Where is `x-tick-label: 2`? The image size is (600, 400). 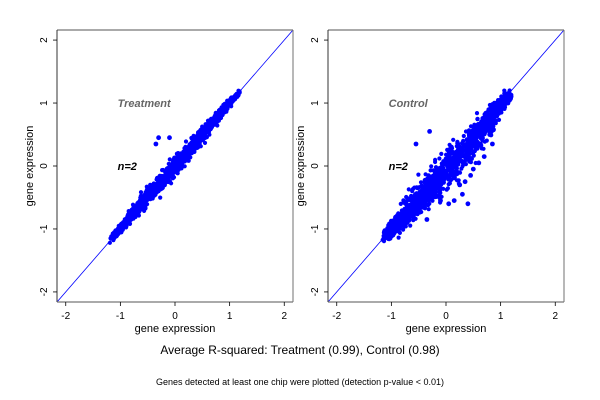
x-tick-label: 2 is located at coordinates (555, 316).